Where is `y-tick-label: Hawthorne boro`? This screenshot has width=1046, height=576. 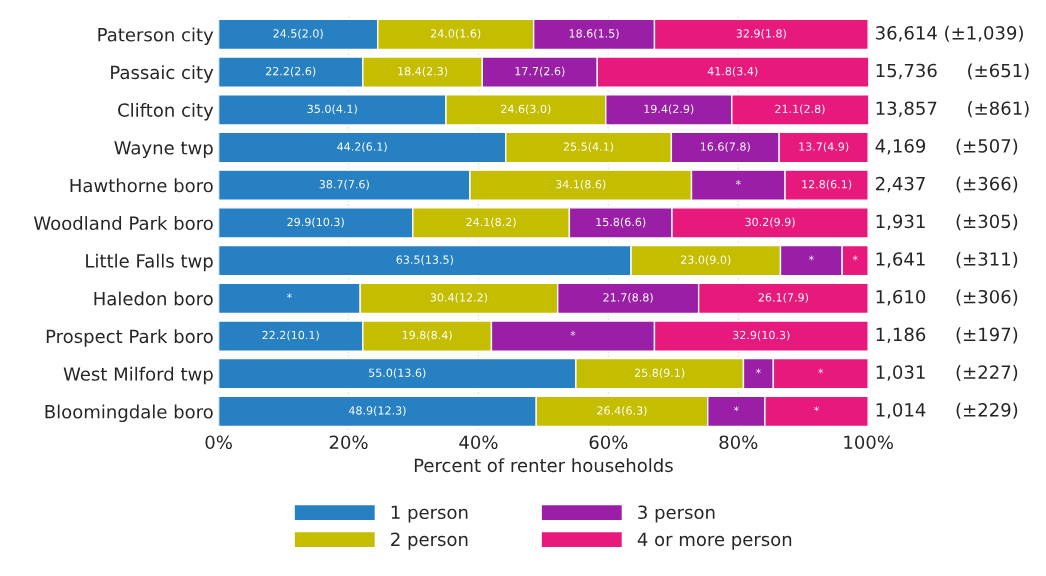 y-tick-label: Hawthorne boro is located at coordinates (141, 185).